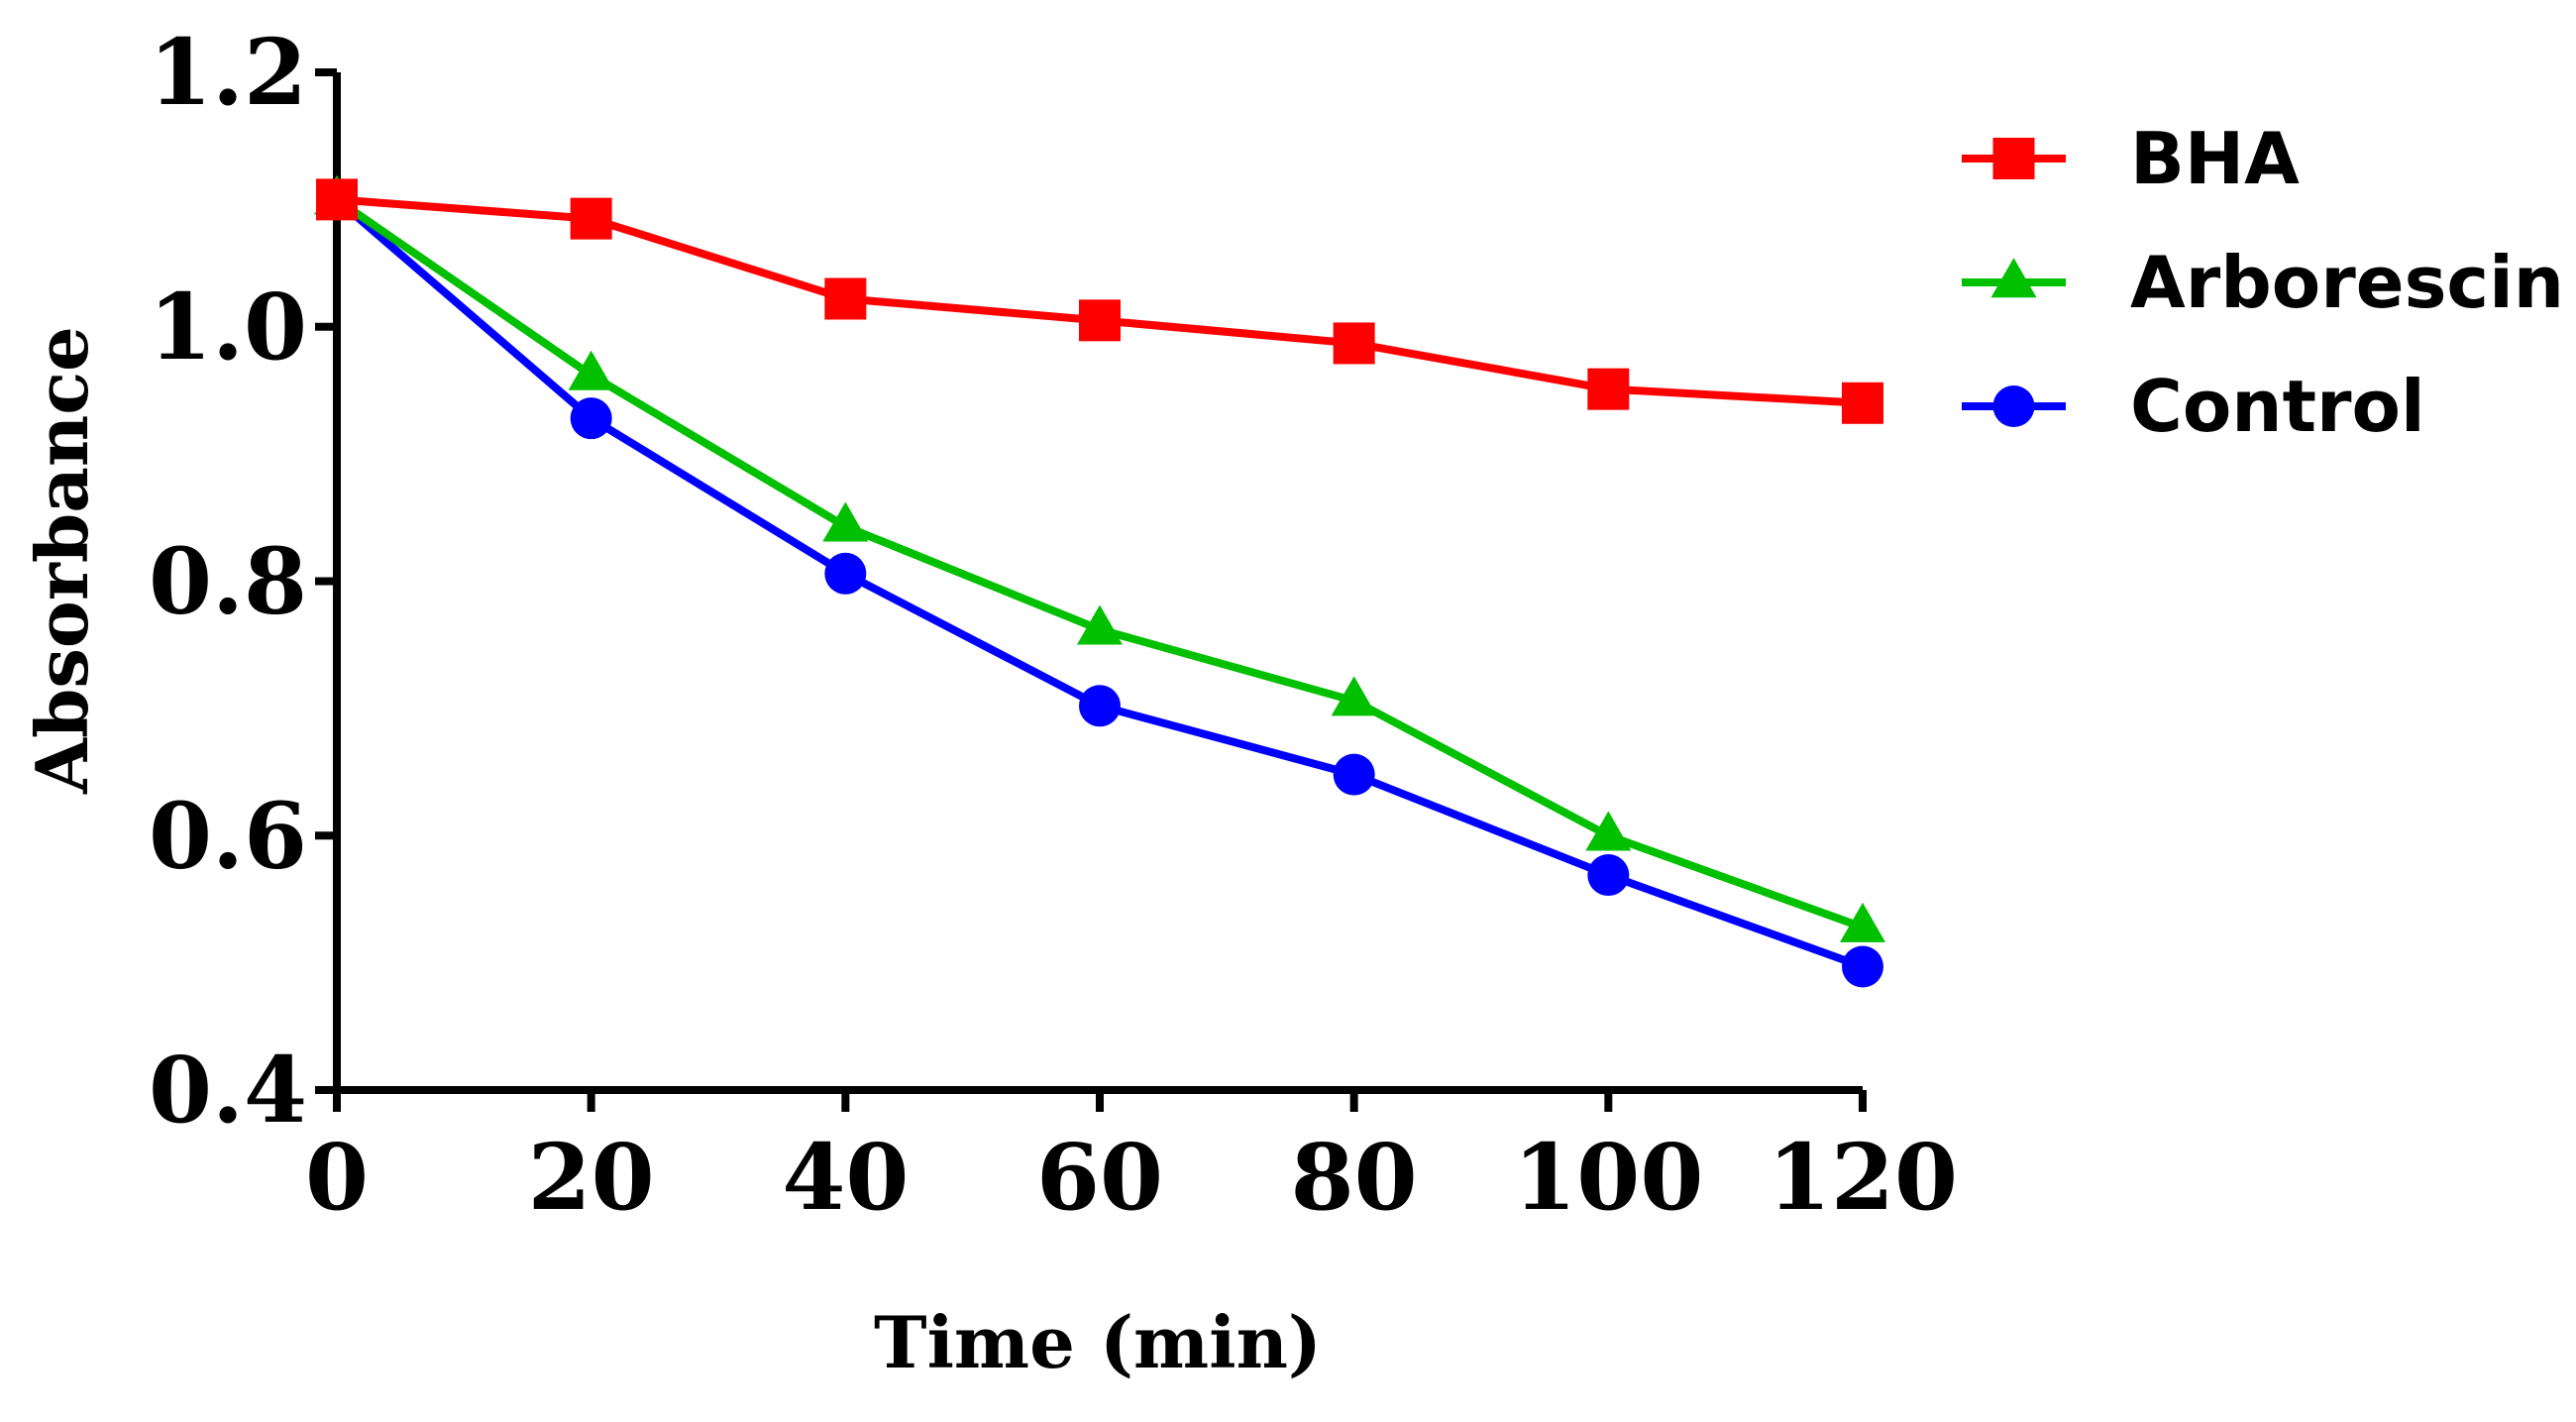  Describe the element at coordinates (2215, 158) in the screenshot. I see `legend-label: BHA` at that location.